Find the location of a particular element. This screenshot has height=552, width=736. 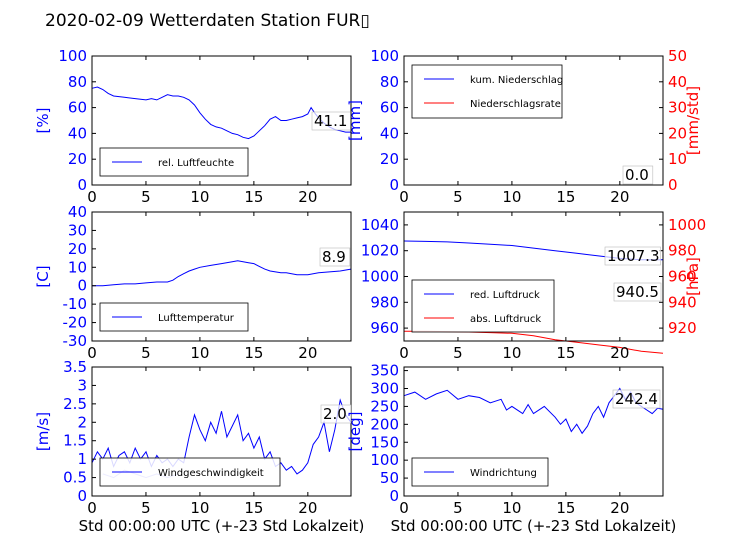

y-tick-label: 30 is located at coordinates (77, 230).